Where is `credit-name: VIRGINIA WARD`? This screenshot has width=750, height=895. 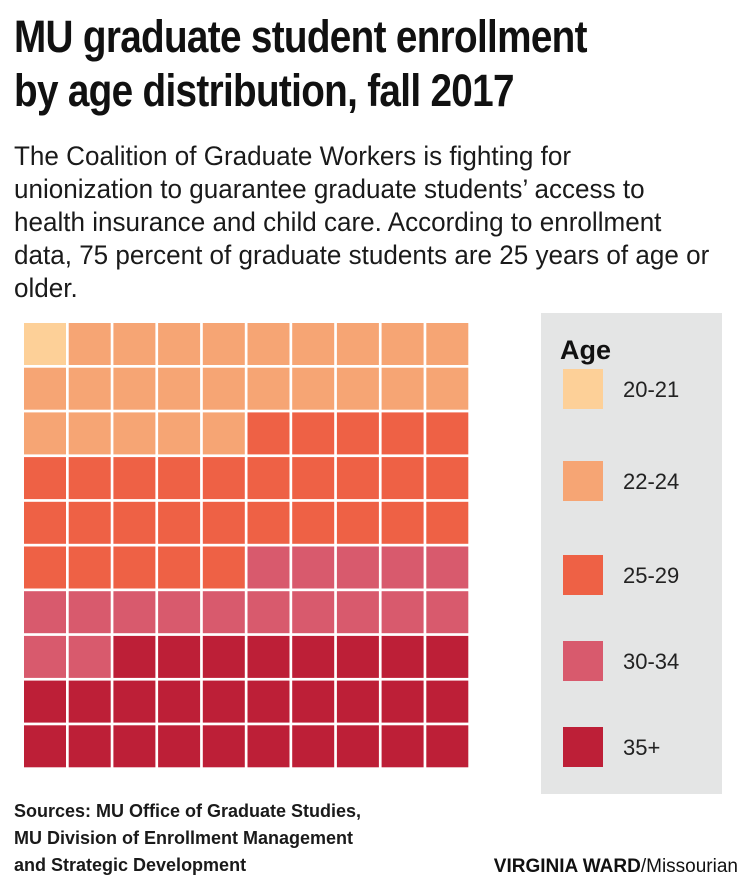
credit-name: VIRGINIA WARD is located at coordinates (567, 866).